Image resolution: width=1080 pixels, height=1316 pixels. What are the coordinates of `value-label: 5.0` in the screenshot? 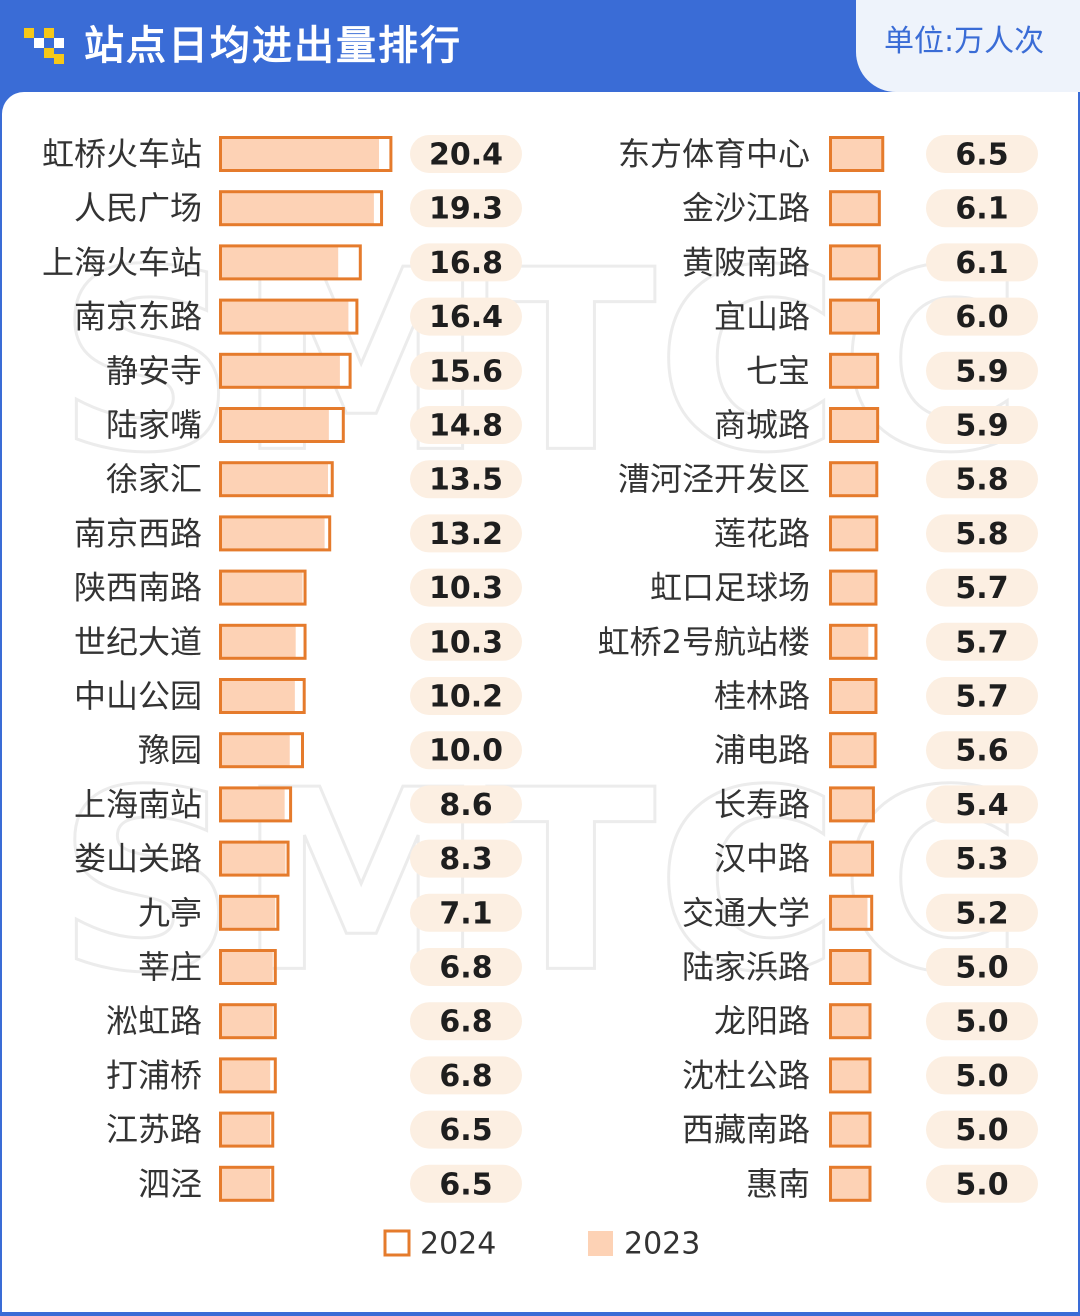 It's located at (981, 1022).